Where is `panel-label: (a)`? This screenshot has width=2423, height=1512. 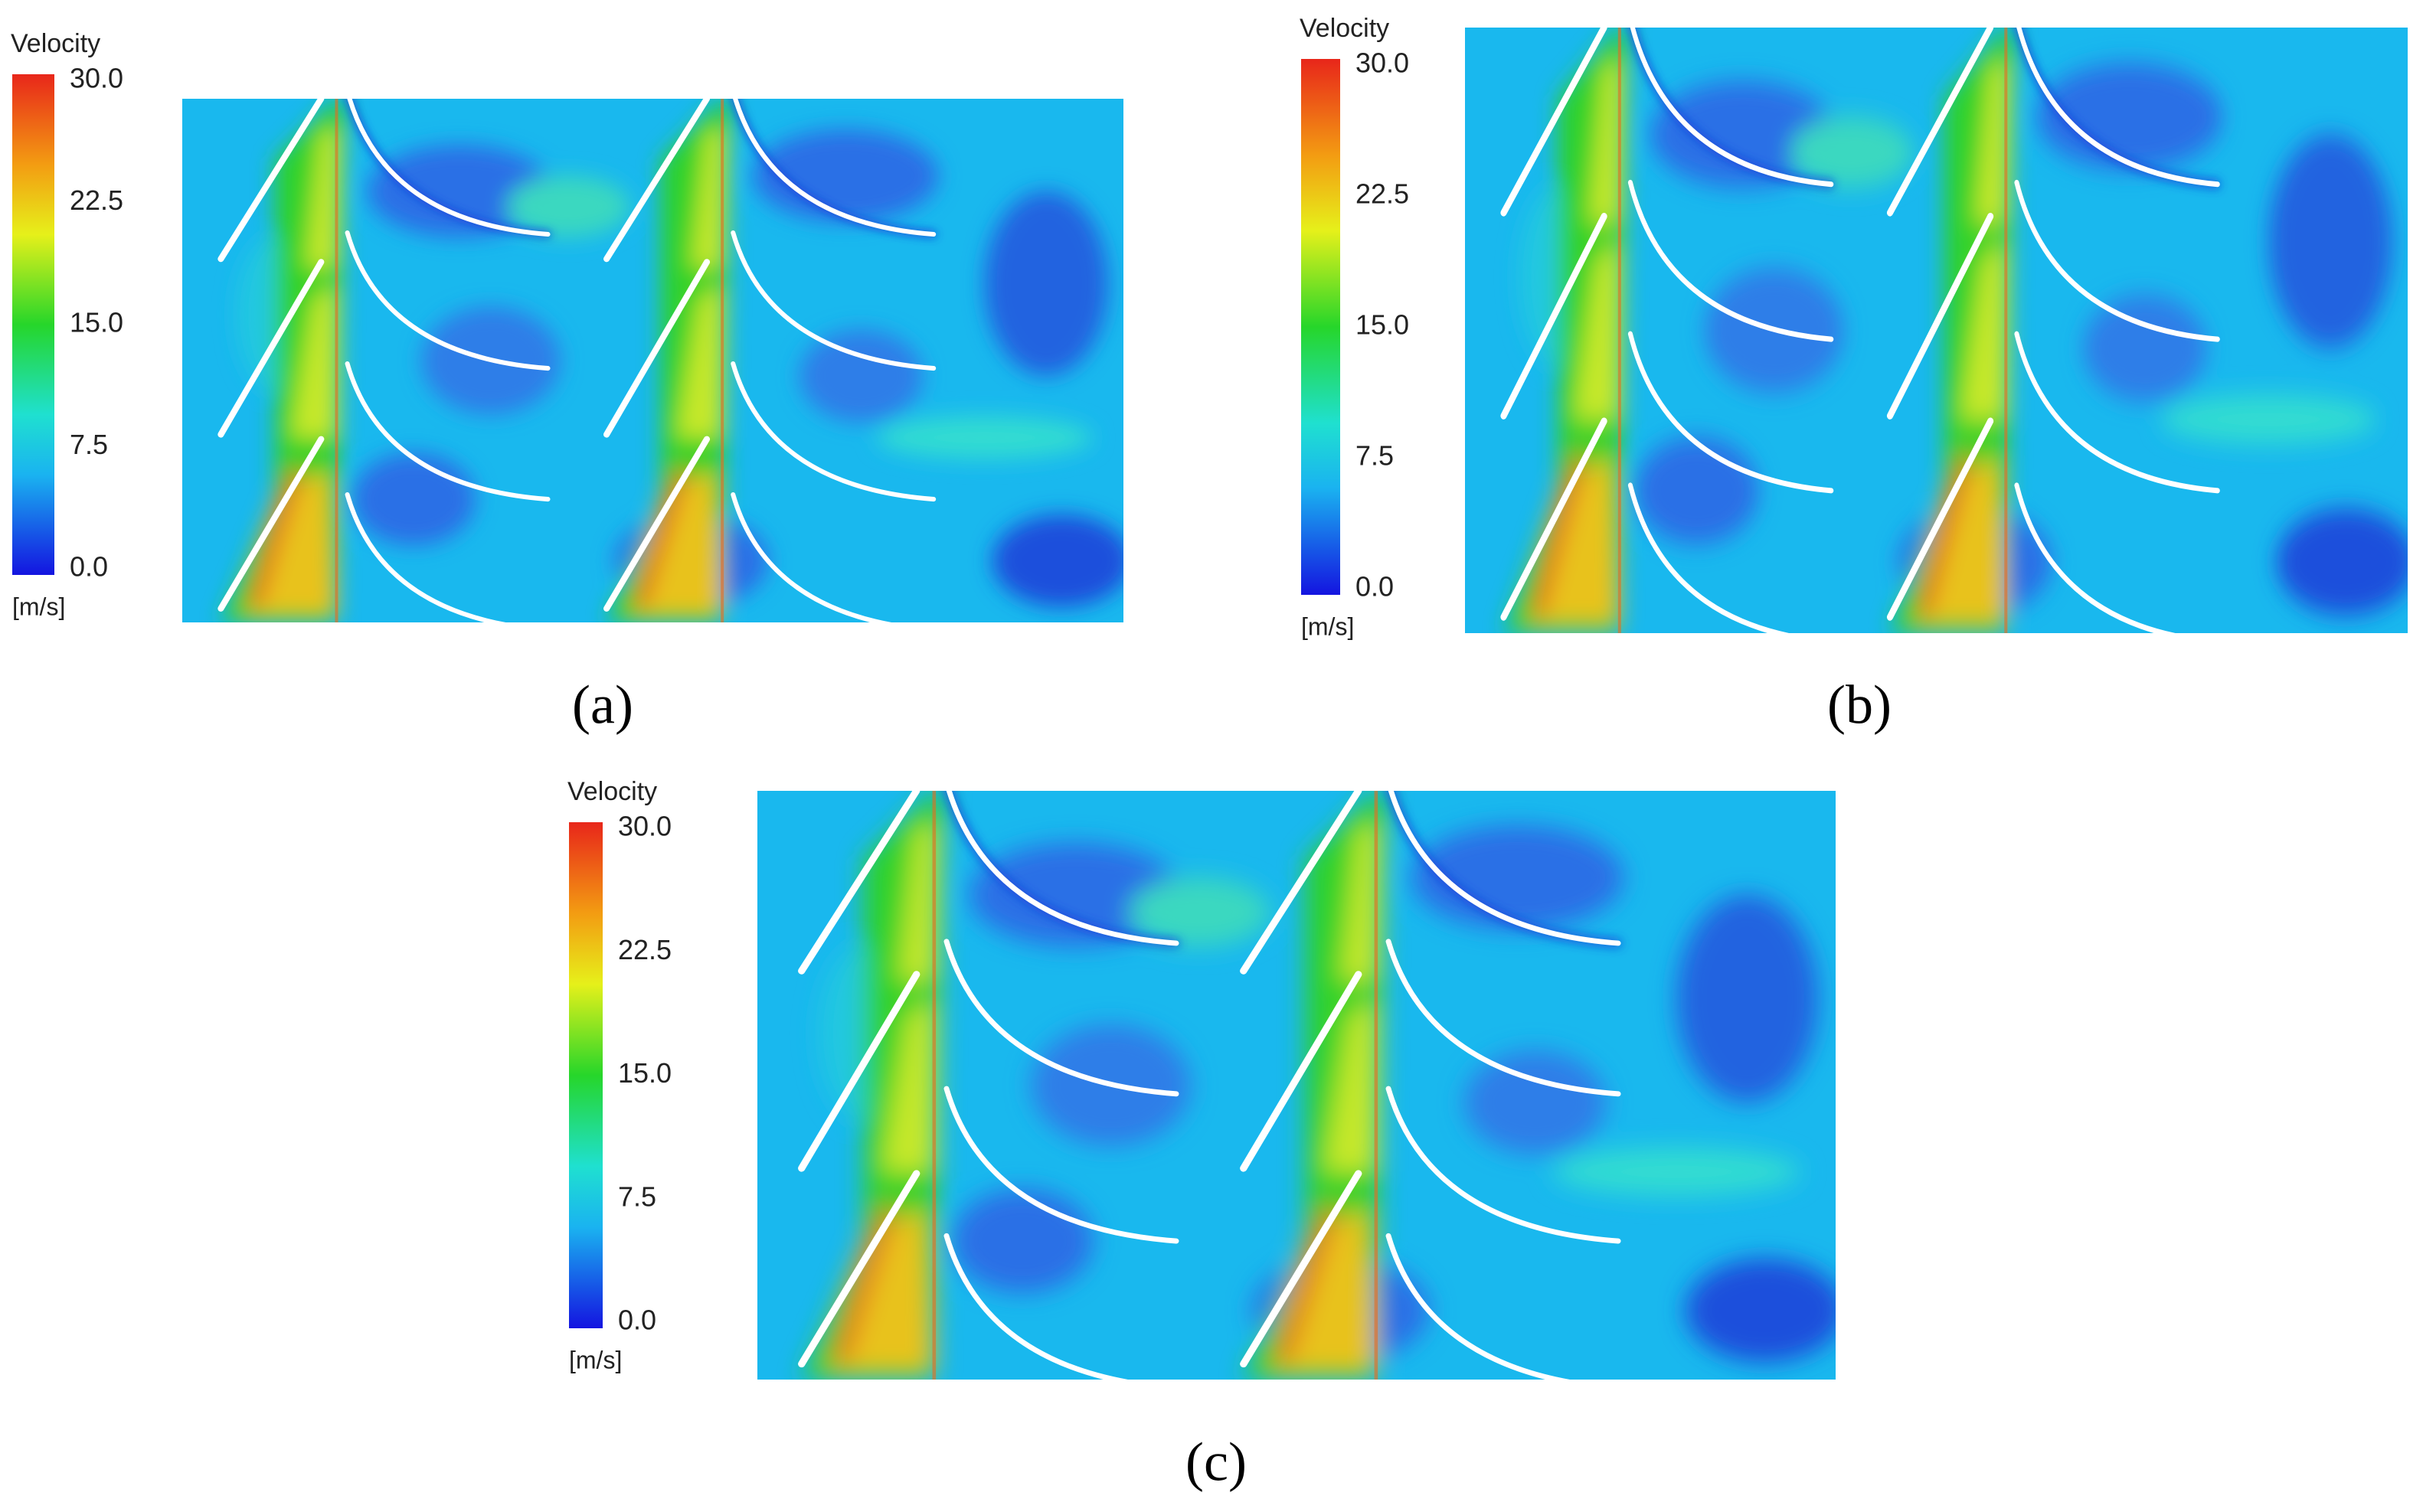
panel-label: (a) is located at coordinates (602, 705).